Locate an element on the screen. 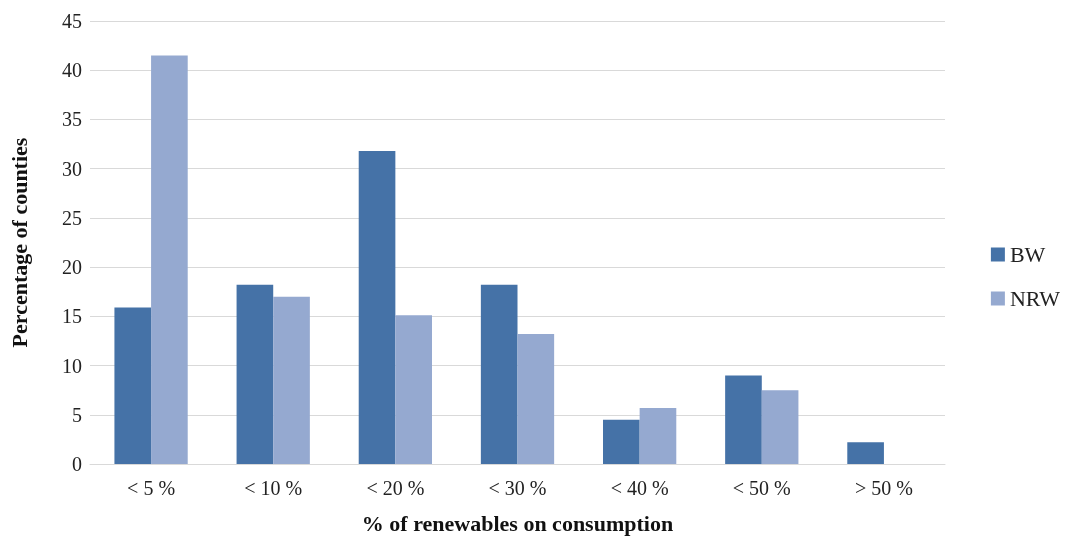  y-tick-label: 10 is located at coordinates (72, 365).